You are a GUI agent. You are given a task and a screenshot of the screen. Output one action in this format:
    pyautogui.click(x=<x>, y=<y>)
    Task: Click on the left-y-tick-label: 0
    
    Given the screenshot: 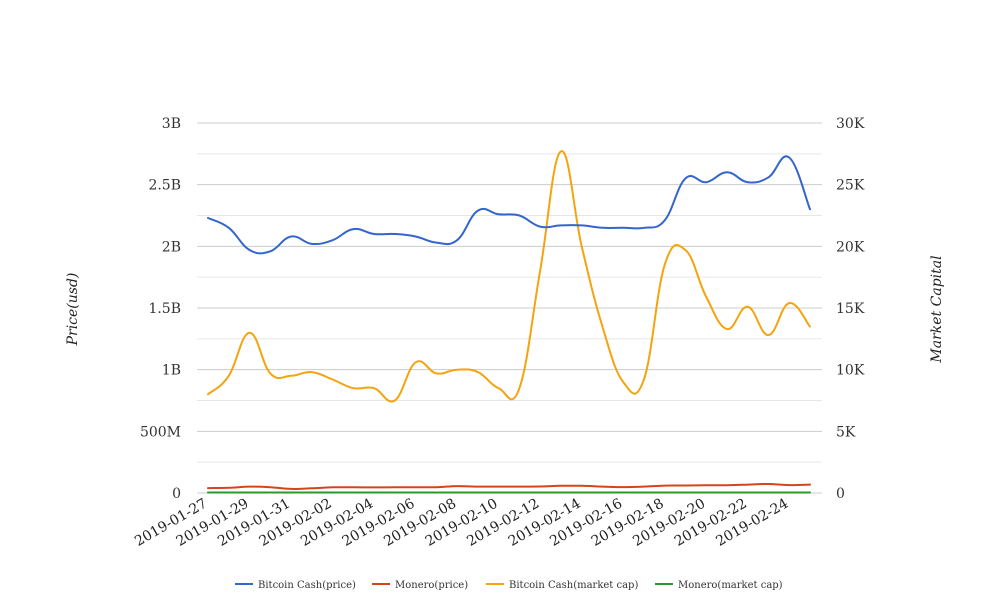 What is the action you would take?
    pyautogui.click(x=176, y=494)
    